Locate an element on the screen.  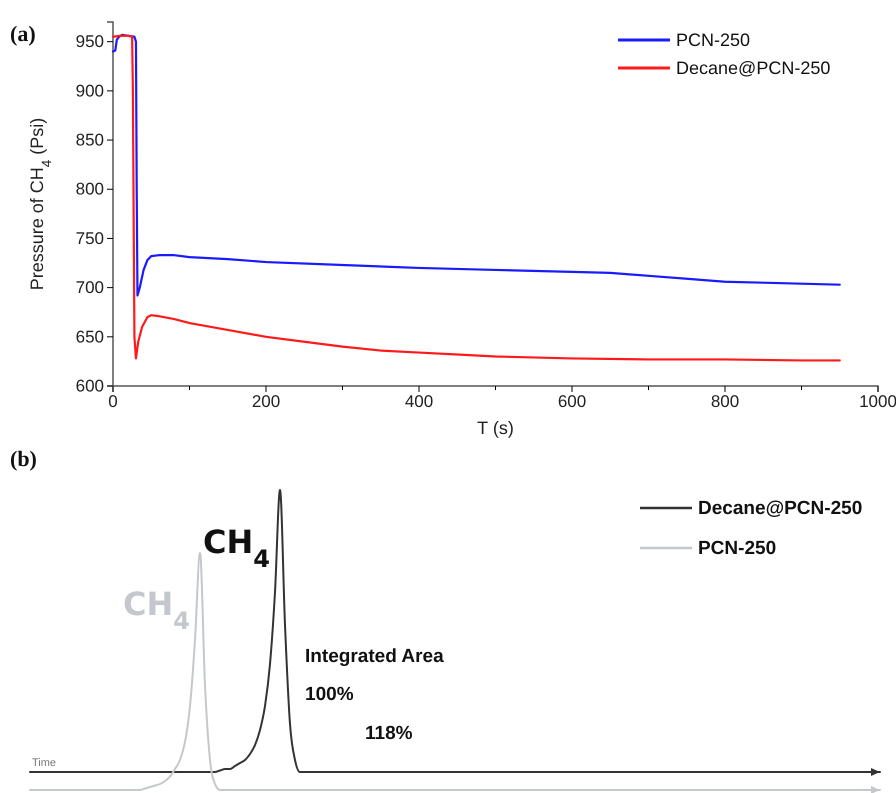
y-tick-label: 650 is located at coordinates (90, 336).